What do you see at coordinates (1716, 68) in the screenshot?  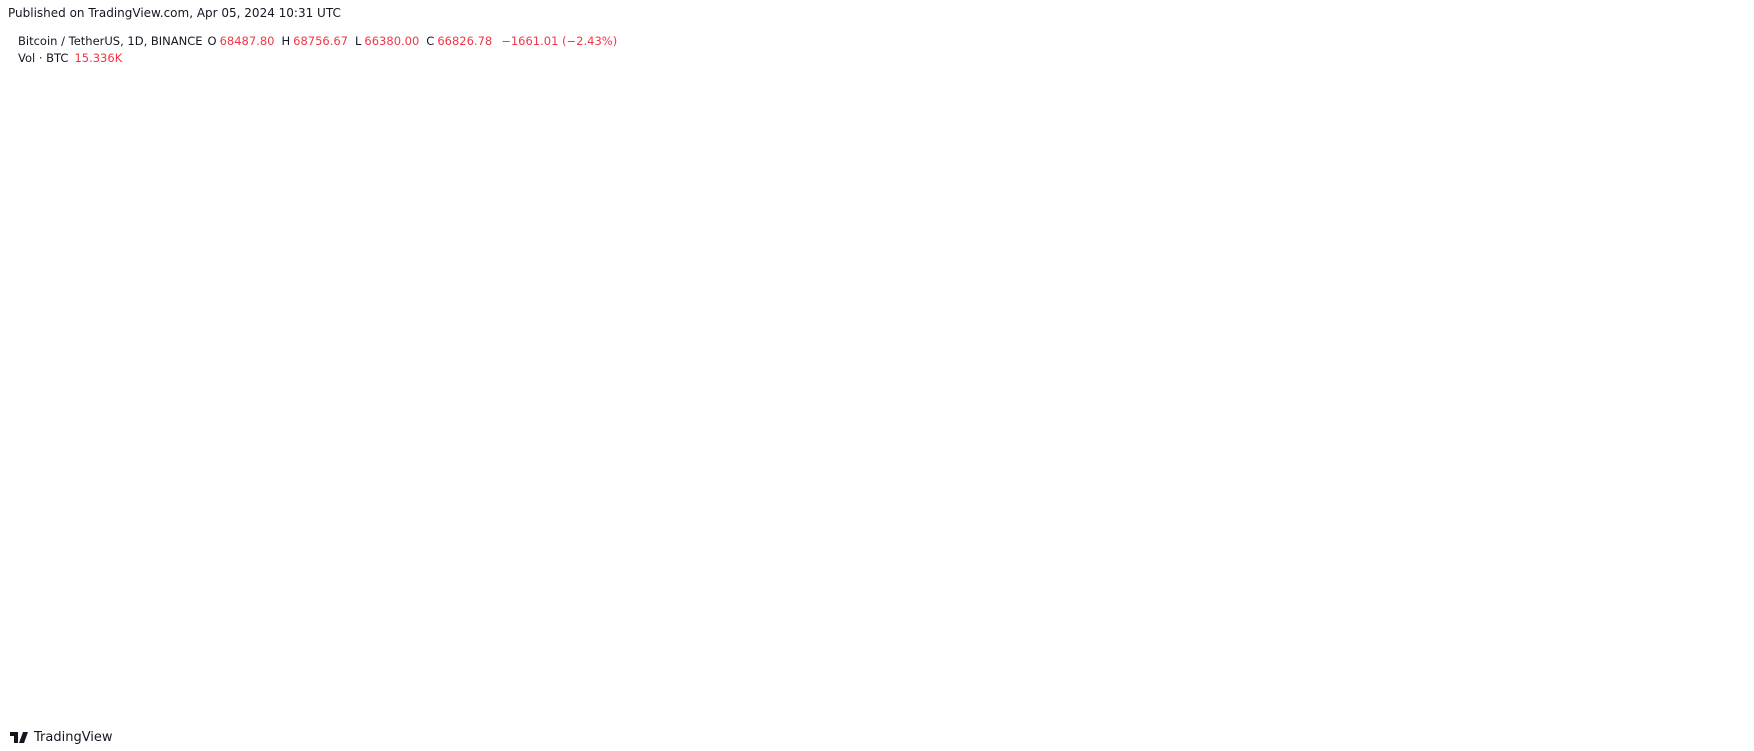 I see `y-tick-label: 76000.00` at bounding box center [1716, 68].